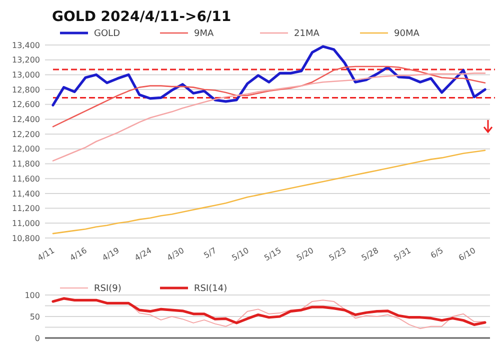  What do you see at coordinates (110, 254) in the screenshot?
I see `x-tick-label: 4/19` at bounding box center [110, 254].